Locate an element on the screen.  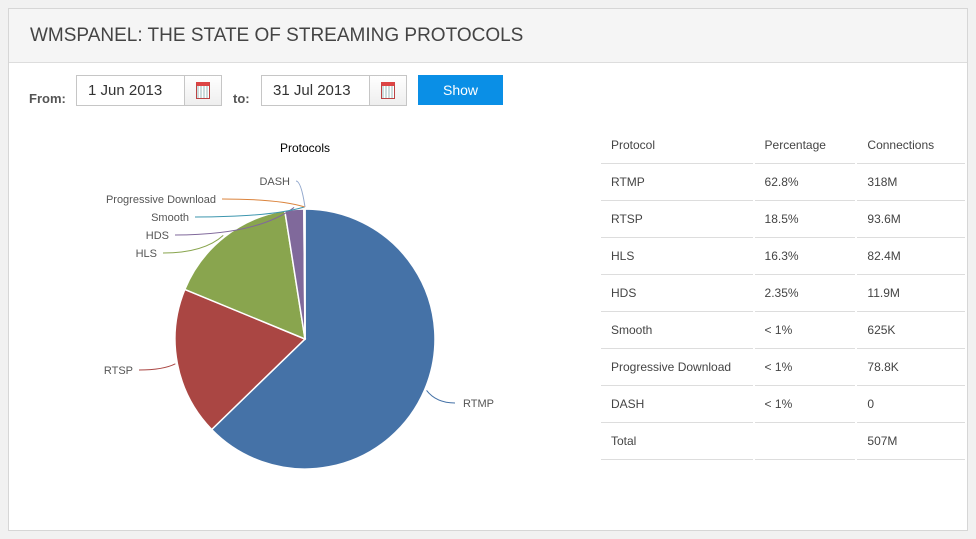
table-cell: 62.8% is located at coordinates (805, 182).